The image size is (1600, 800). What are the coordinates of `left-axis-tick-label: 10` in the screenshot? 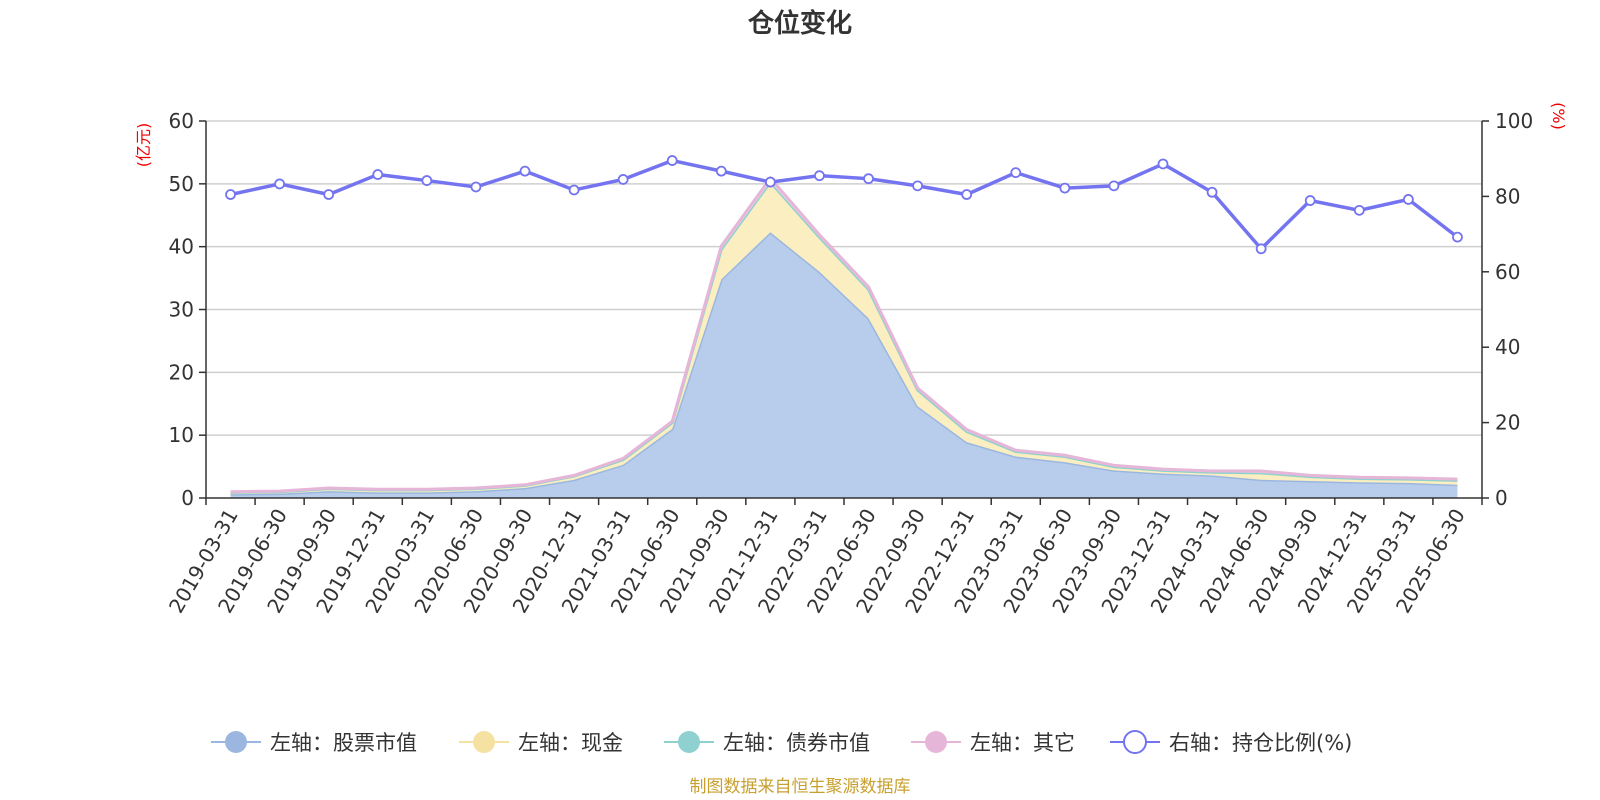 It's located at (181, 435).